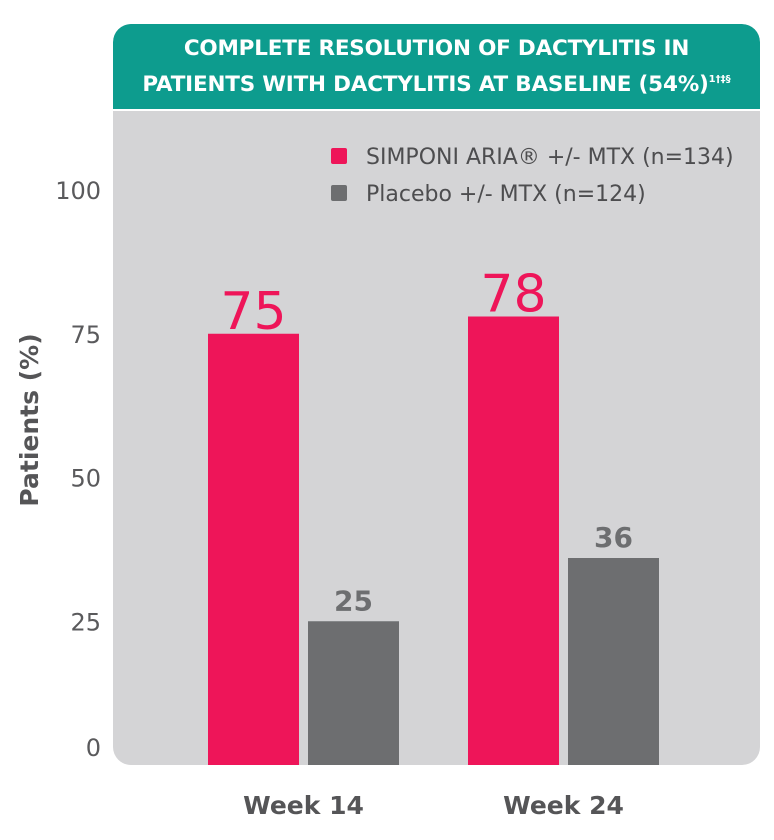 Image resolution: width=774 pixels, height=840 pixels. I want to click on y-axis: 0 25 50 75 100, so click(78, 469).